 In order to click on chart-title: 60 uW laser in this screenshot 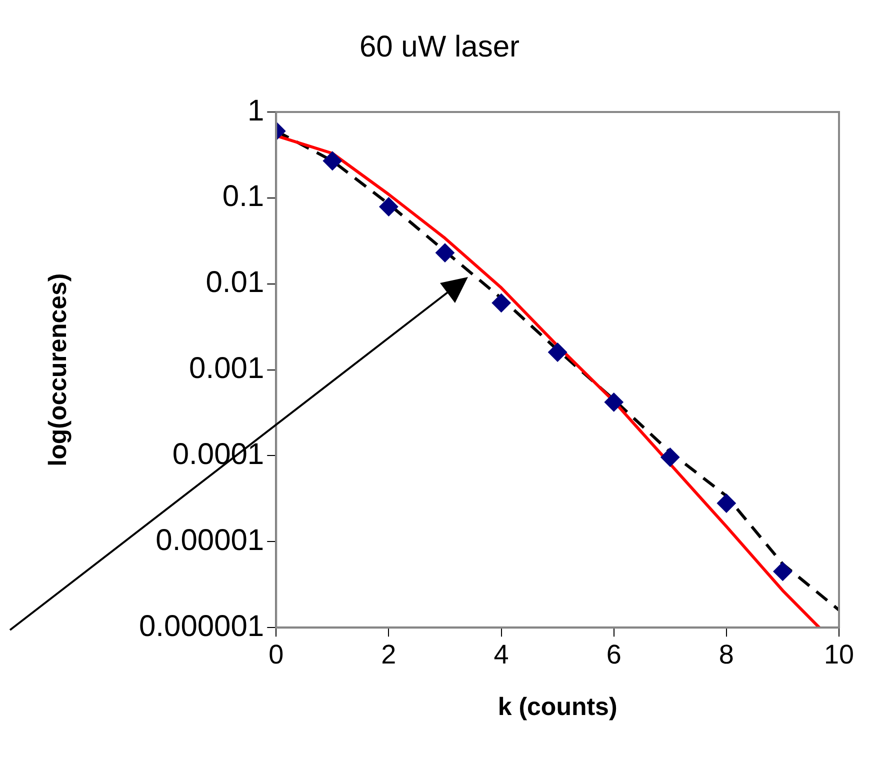, I will do `click(439, 47)`.